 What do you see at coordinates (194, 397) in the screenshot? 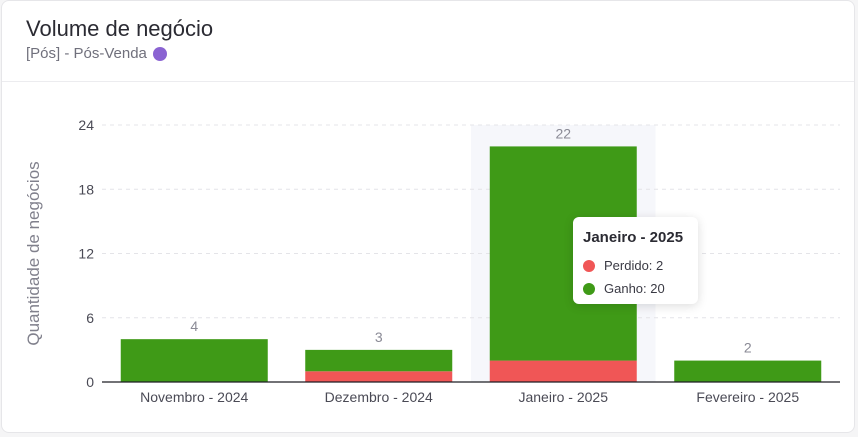
I see `x-tick-label: Novembro - 2024` at bounding box center [194, 397].